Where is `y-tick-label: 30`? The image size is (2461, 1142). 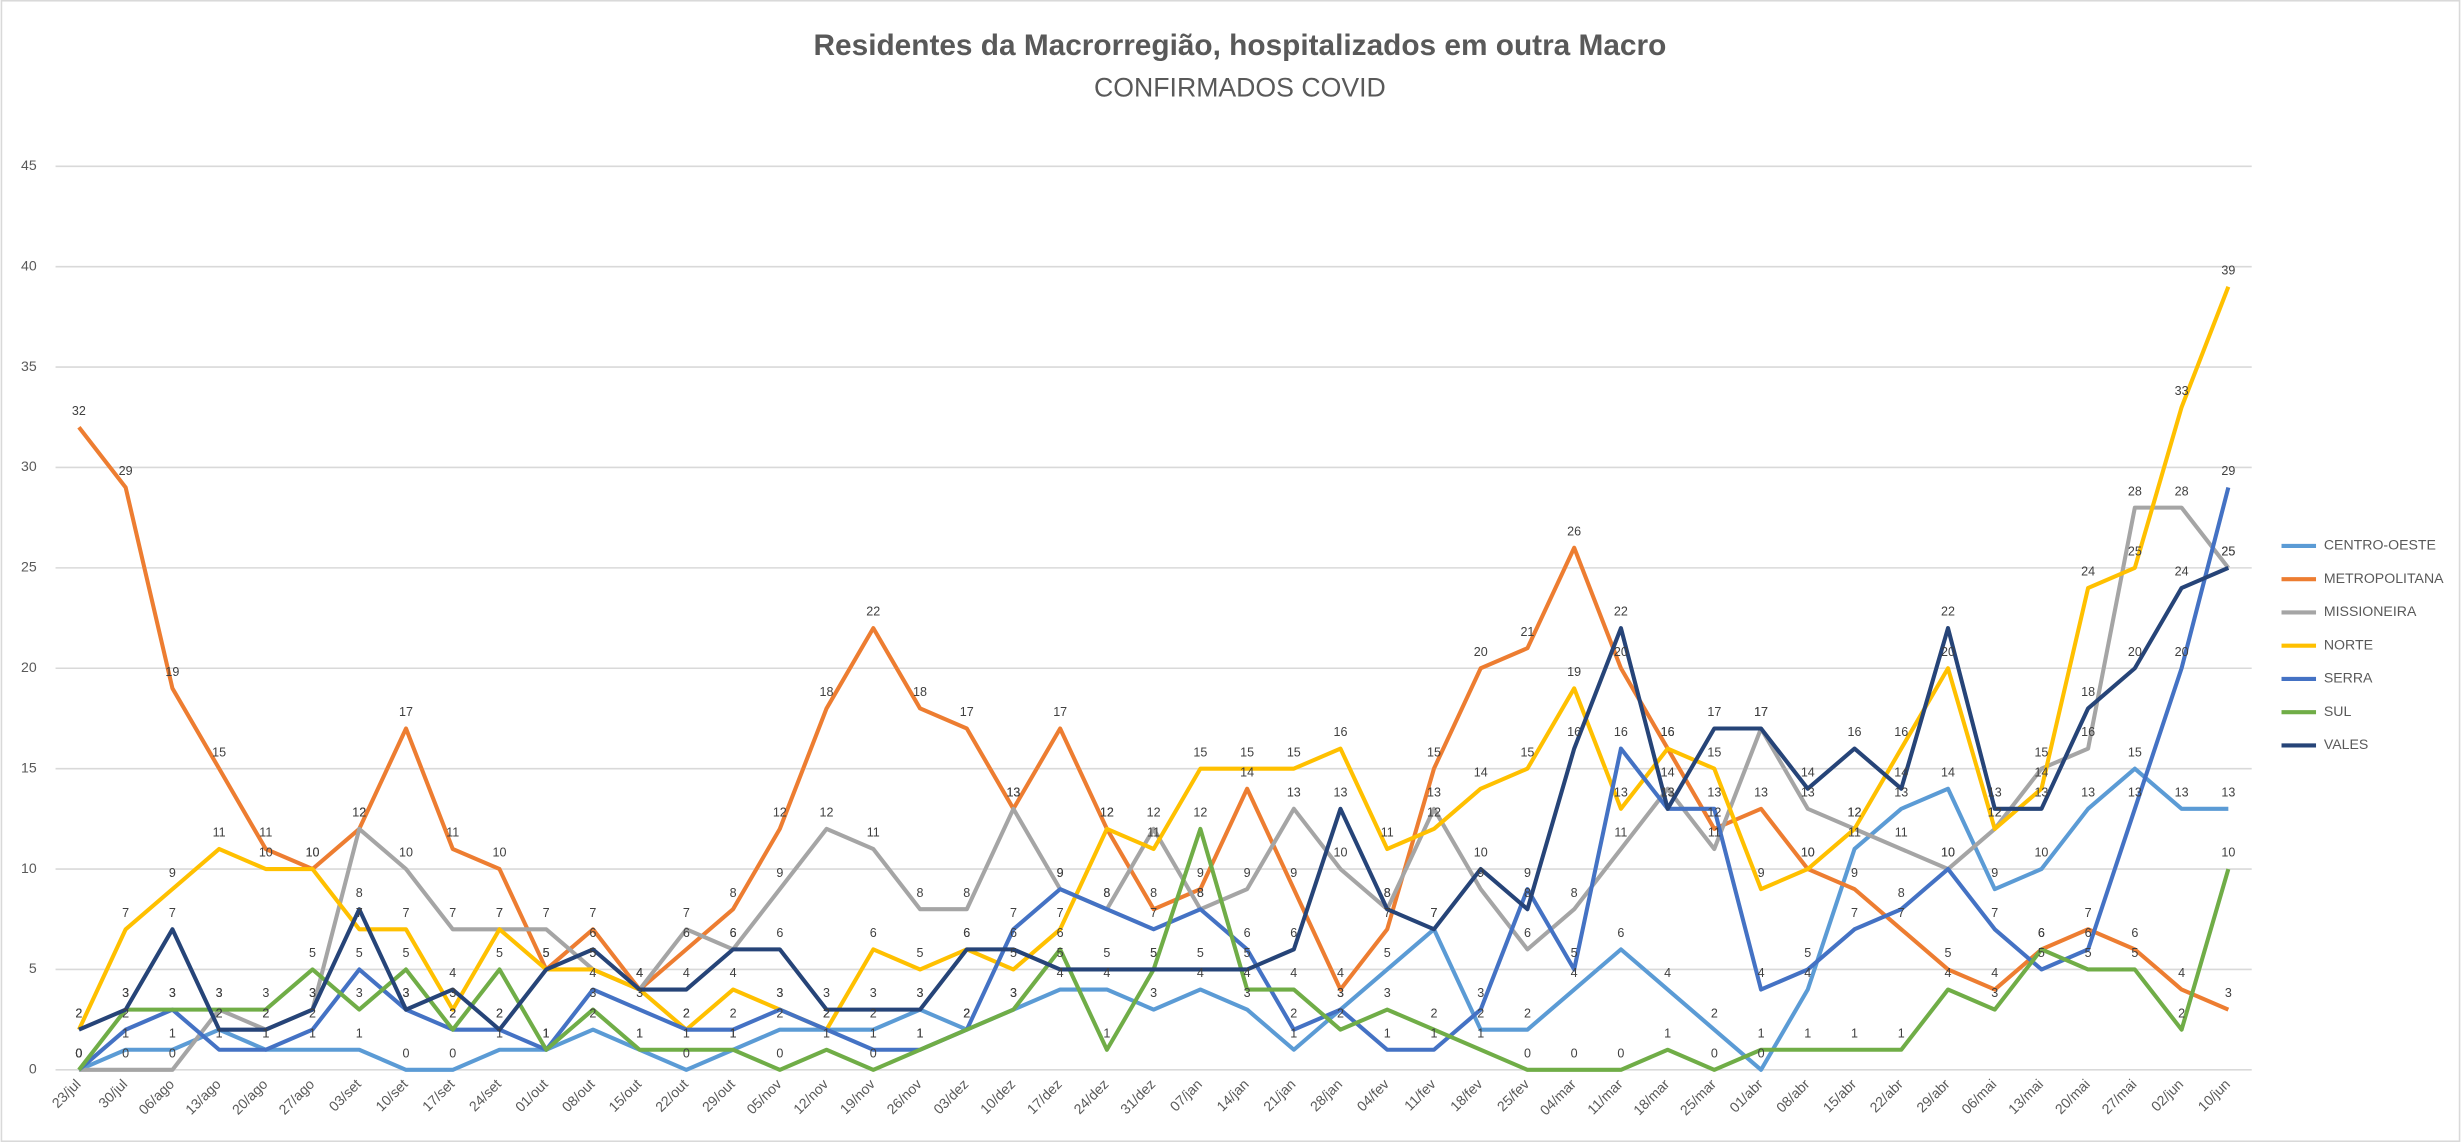 y-tick-label: 30 is located at coordinates (29, 466).